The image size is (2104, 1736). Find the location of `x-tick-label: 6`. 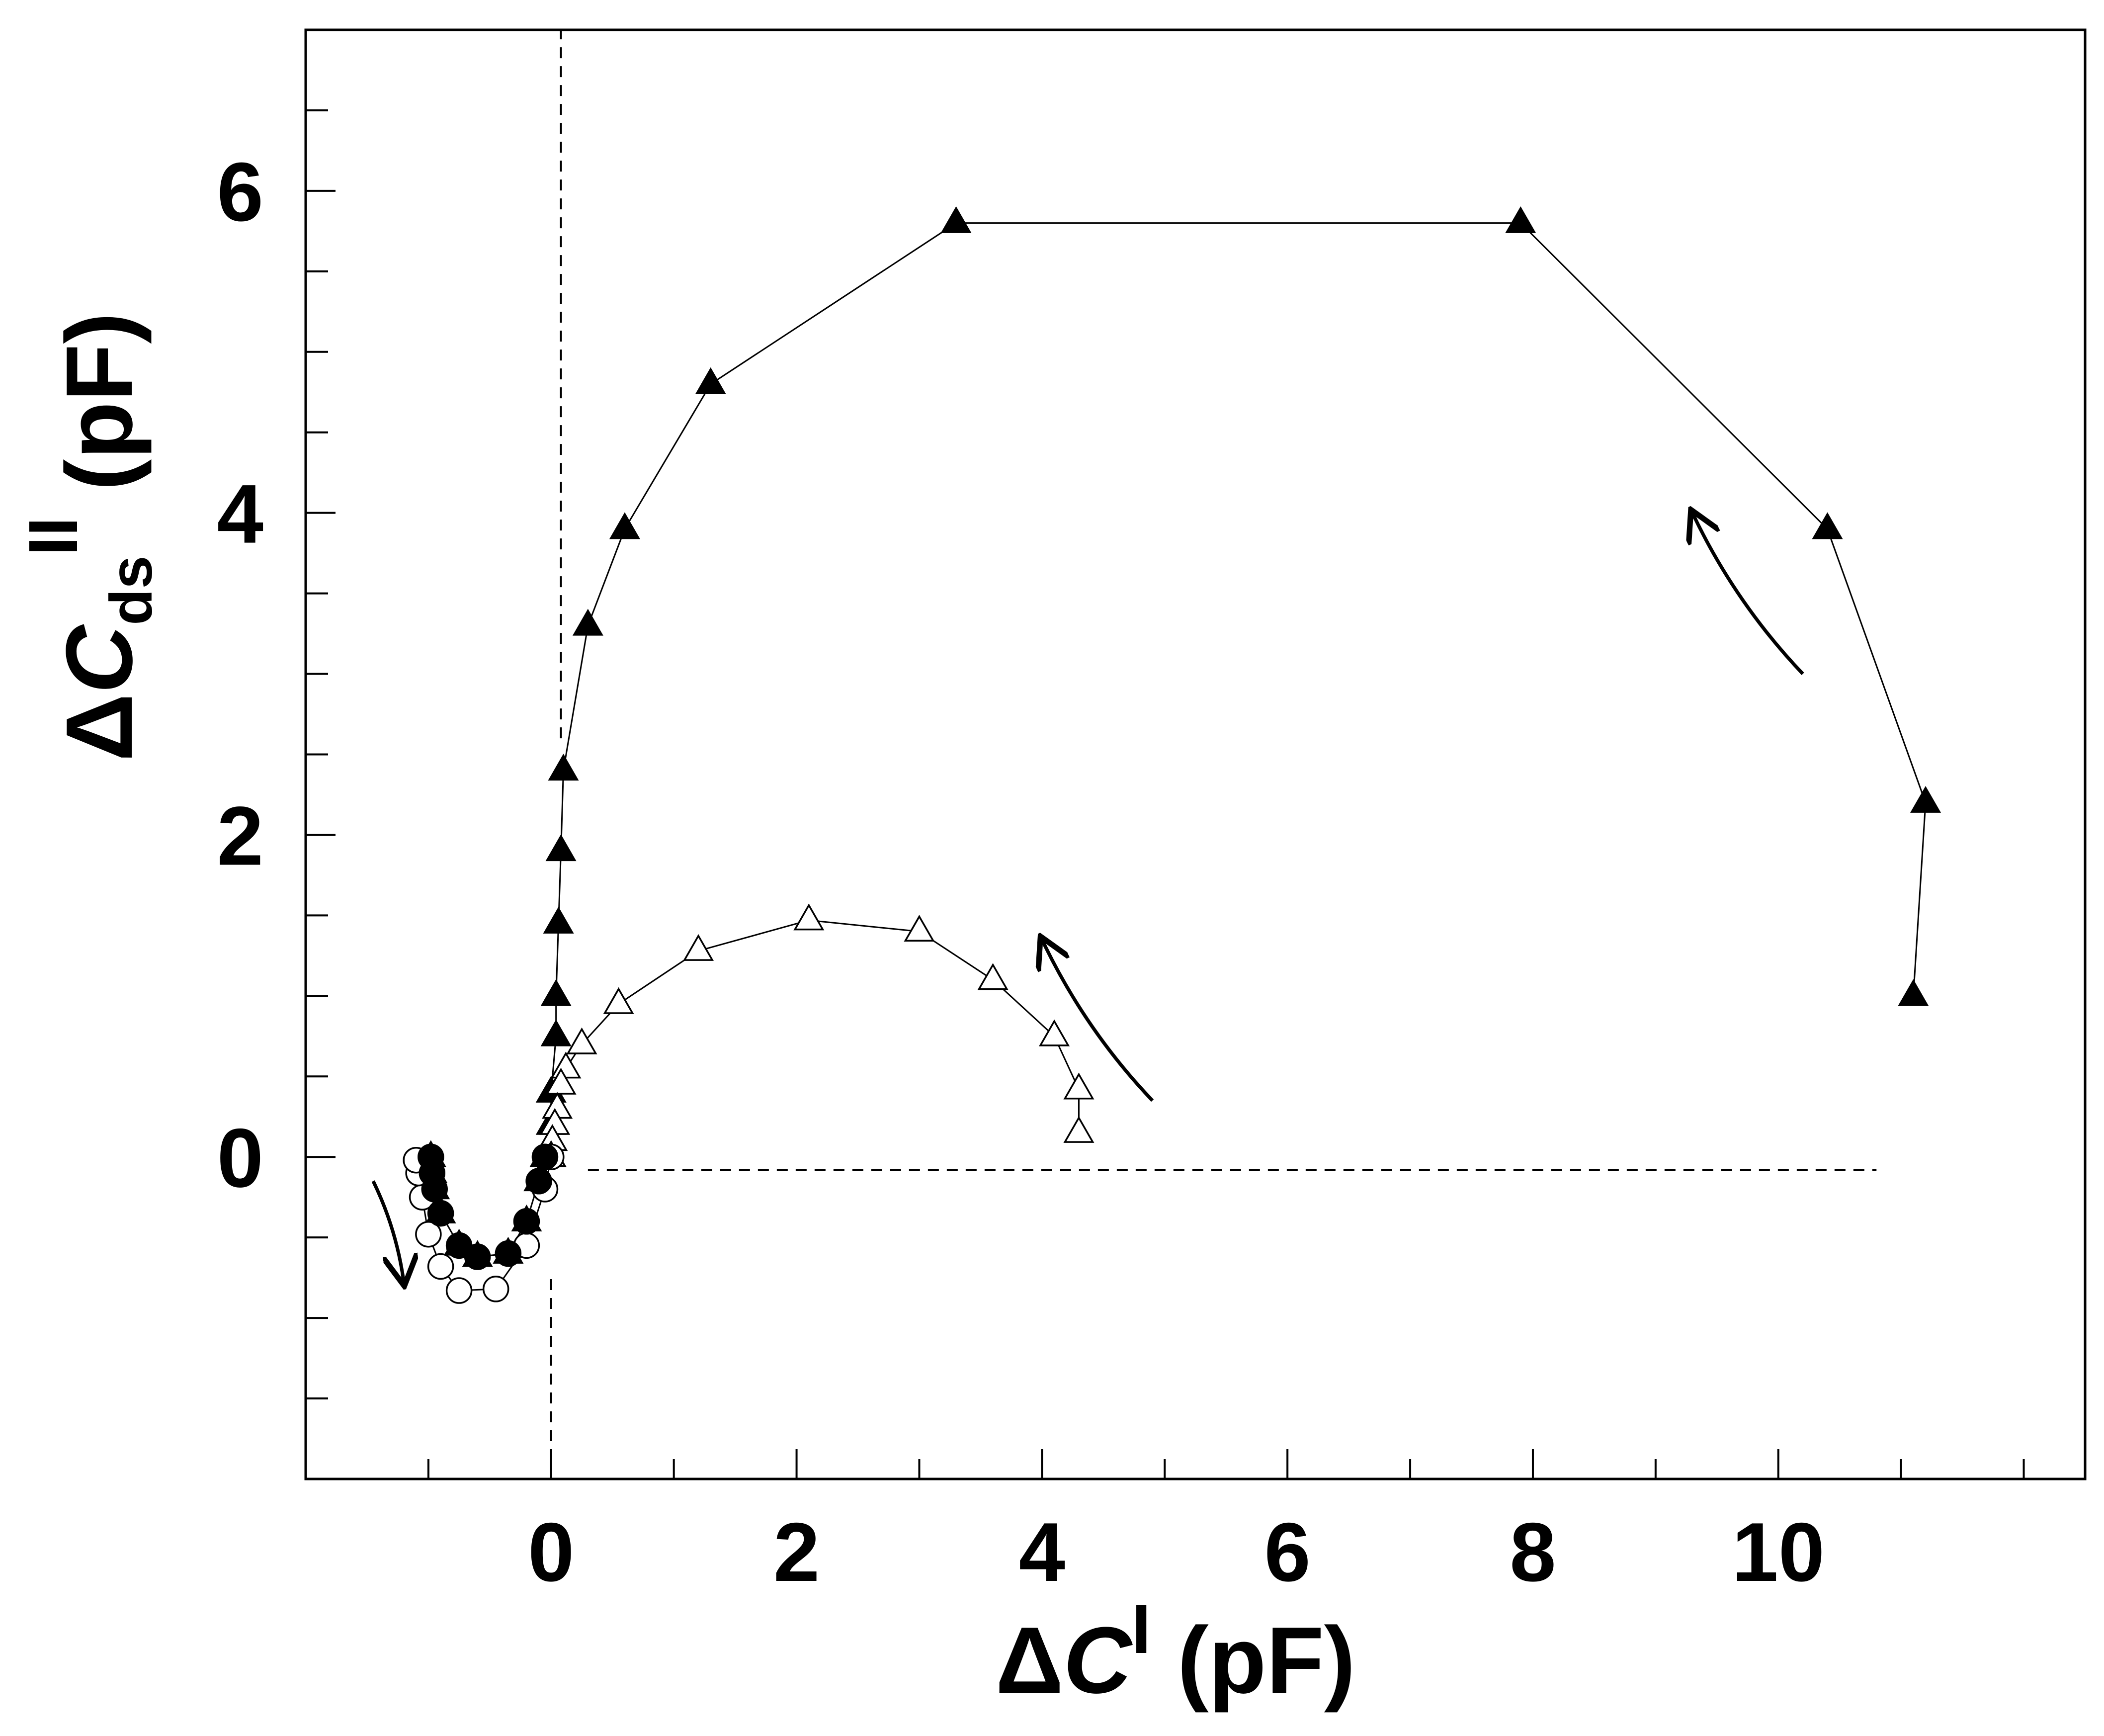

x-tick-label: 6 is located at coordinates (1287, 1552).